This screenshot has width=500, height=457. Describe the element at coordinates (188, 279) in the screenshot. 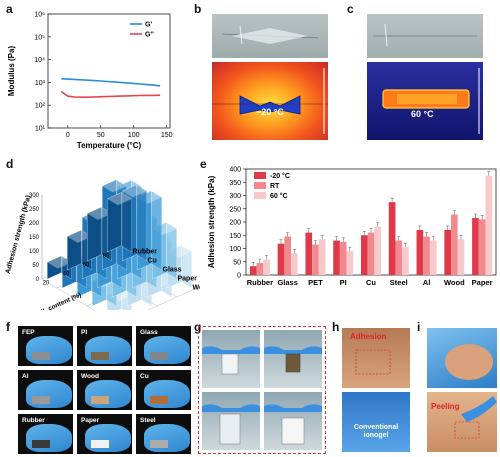

I see `y-tick-label: Paper` at that location.